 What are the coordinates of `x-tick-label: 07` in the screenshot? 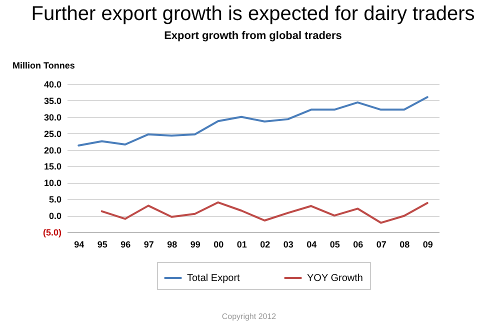 It's located at (381, 245).